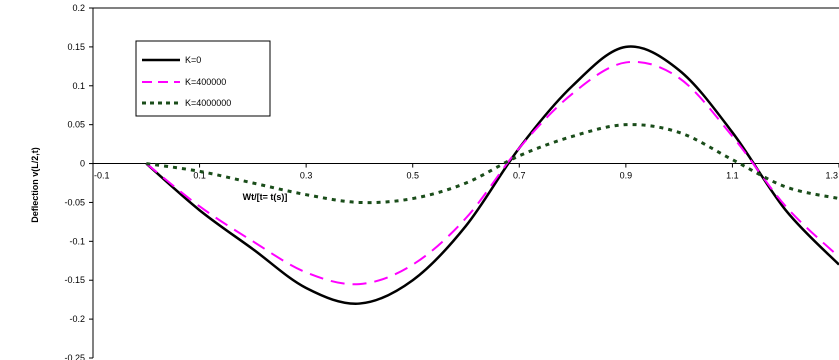  Describe the element at coordinates (193, 60) in the screenshot. I see `legend-label-k0: K=0` at that location.